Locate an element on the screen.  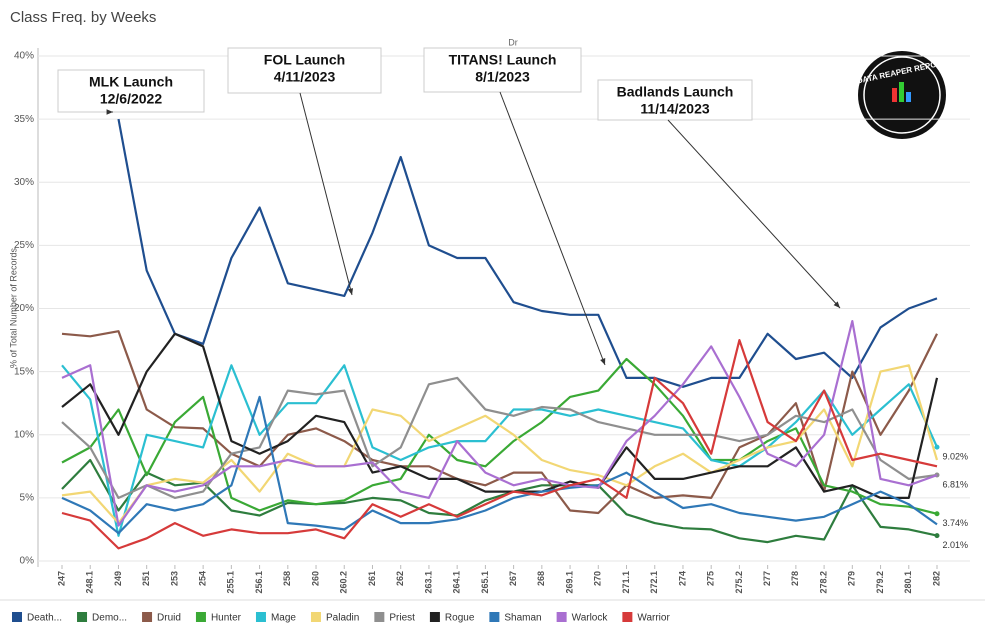
x-tick-label: 262 is located at coordinates (400, 578).